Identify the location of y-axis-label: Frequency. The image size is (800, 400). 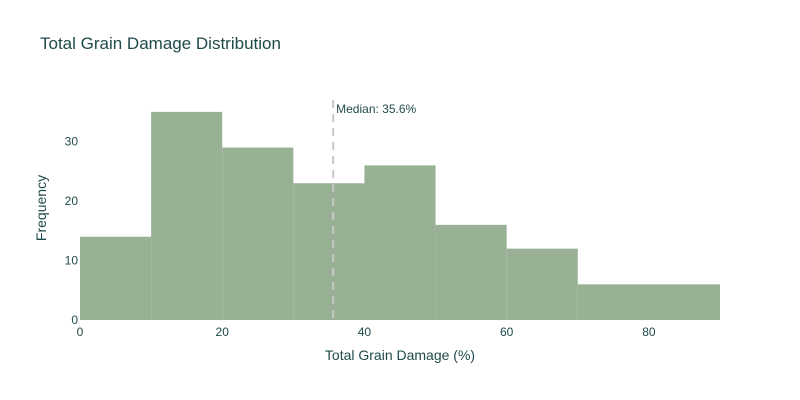
(41, 208).